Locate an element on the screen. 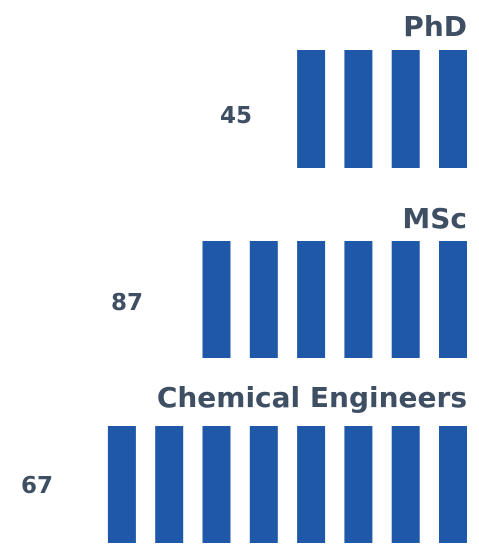 This screenshot has height=544, width=479. row-phd: PhD 45 is located at coordinates (343, 89).